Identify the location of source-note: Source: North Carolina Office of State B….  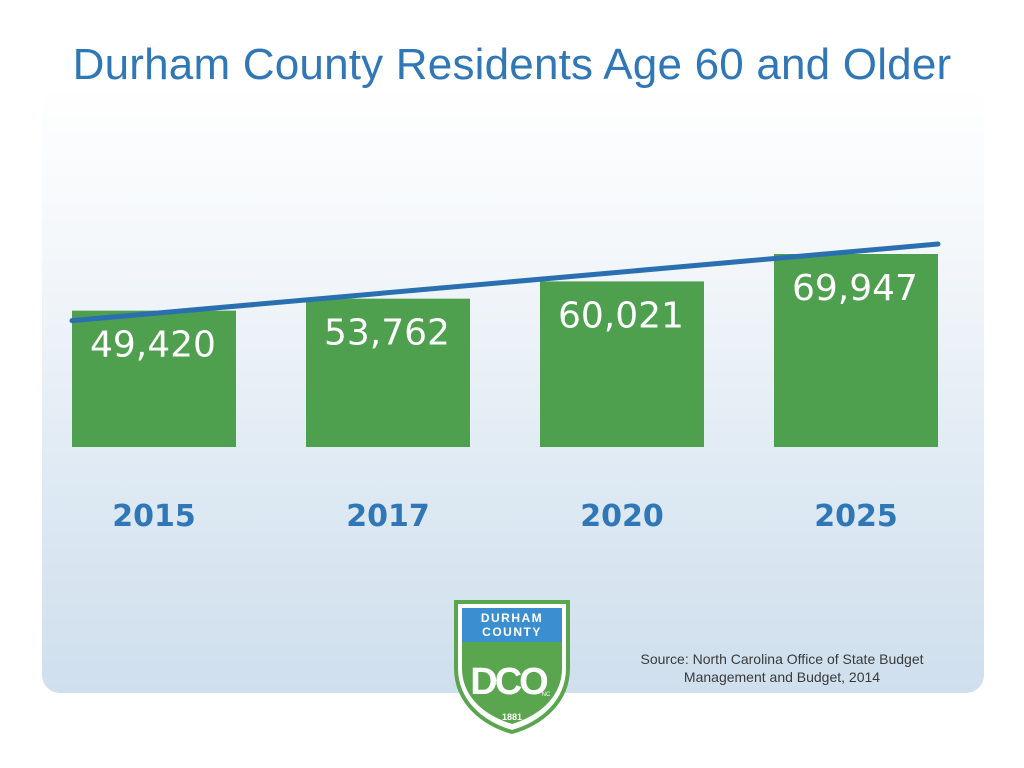
(782, 668).